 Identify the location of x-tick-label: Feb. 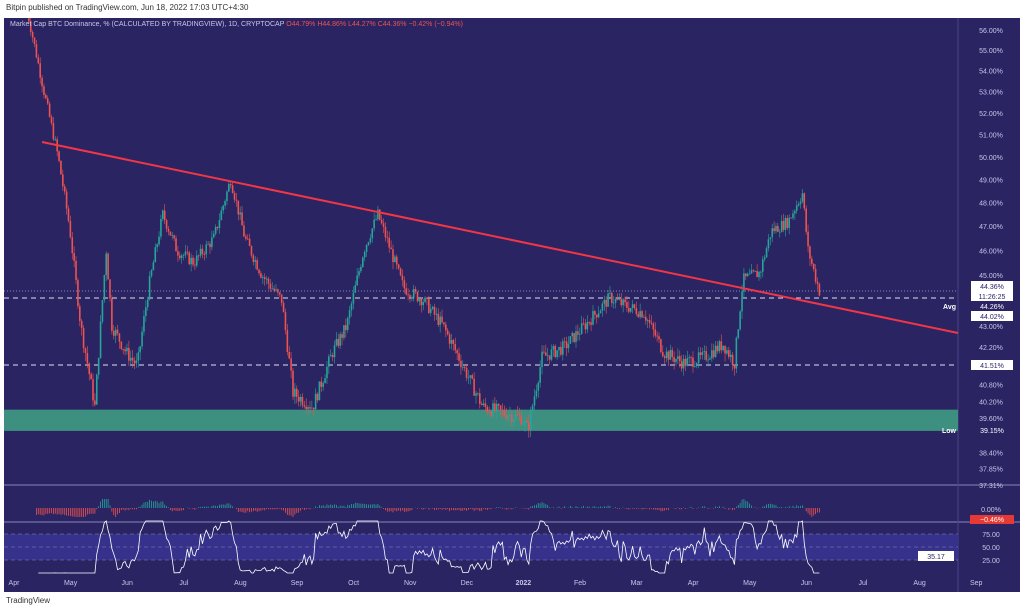
(580, 583).